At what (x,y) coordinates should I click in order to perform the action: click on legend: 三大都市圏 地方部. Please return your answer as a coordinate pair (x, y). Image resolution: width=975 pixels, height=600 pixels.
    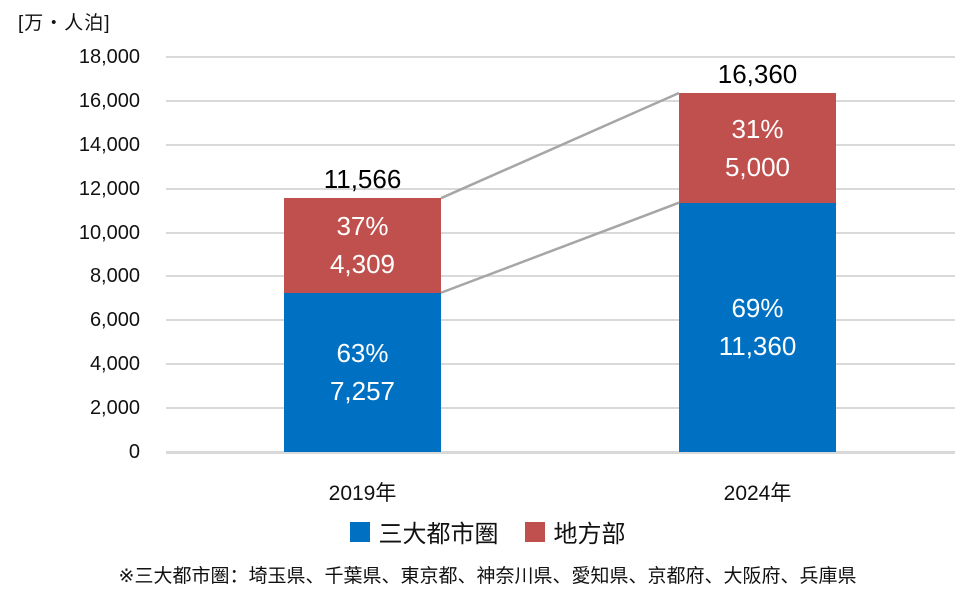
    Looking at the image, I should click on (487, 531).